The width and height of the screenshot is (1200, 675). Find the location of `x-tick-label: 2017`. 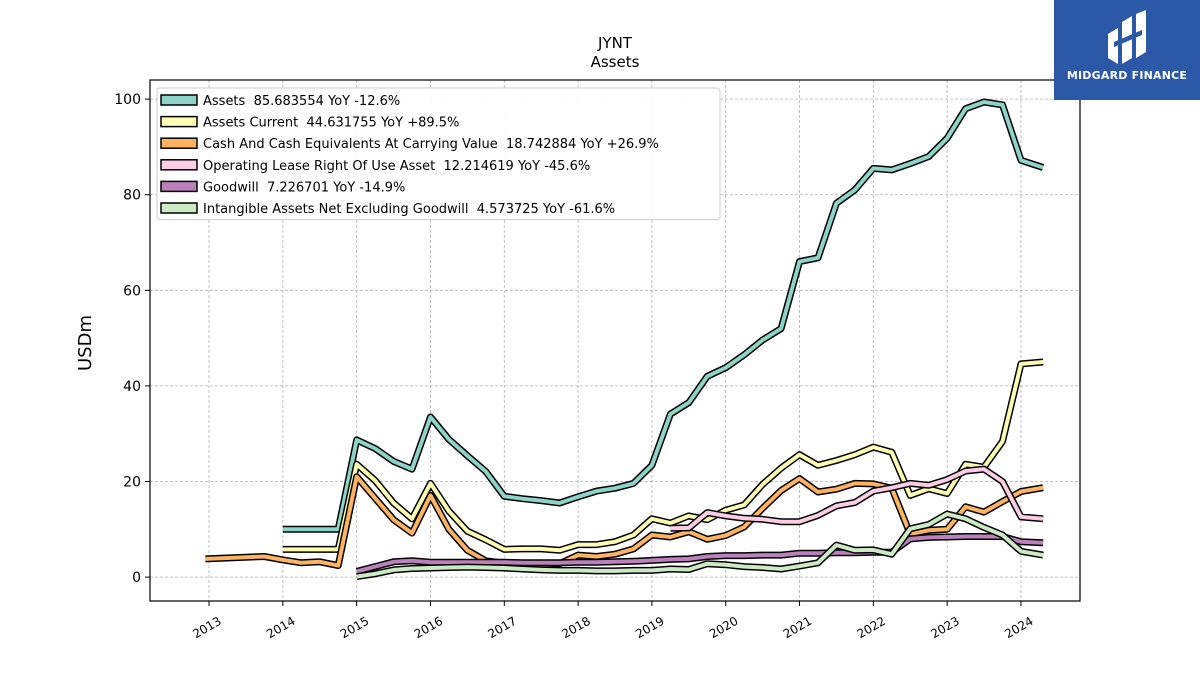

x-tick-label: 2017 is located at coordinates (502, 627).